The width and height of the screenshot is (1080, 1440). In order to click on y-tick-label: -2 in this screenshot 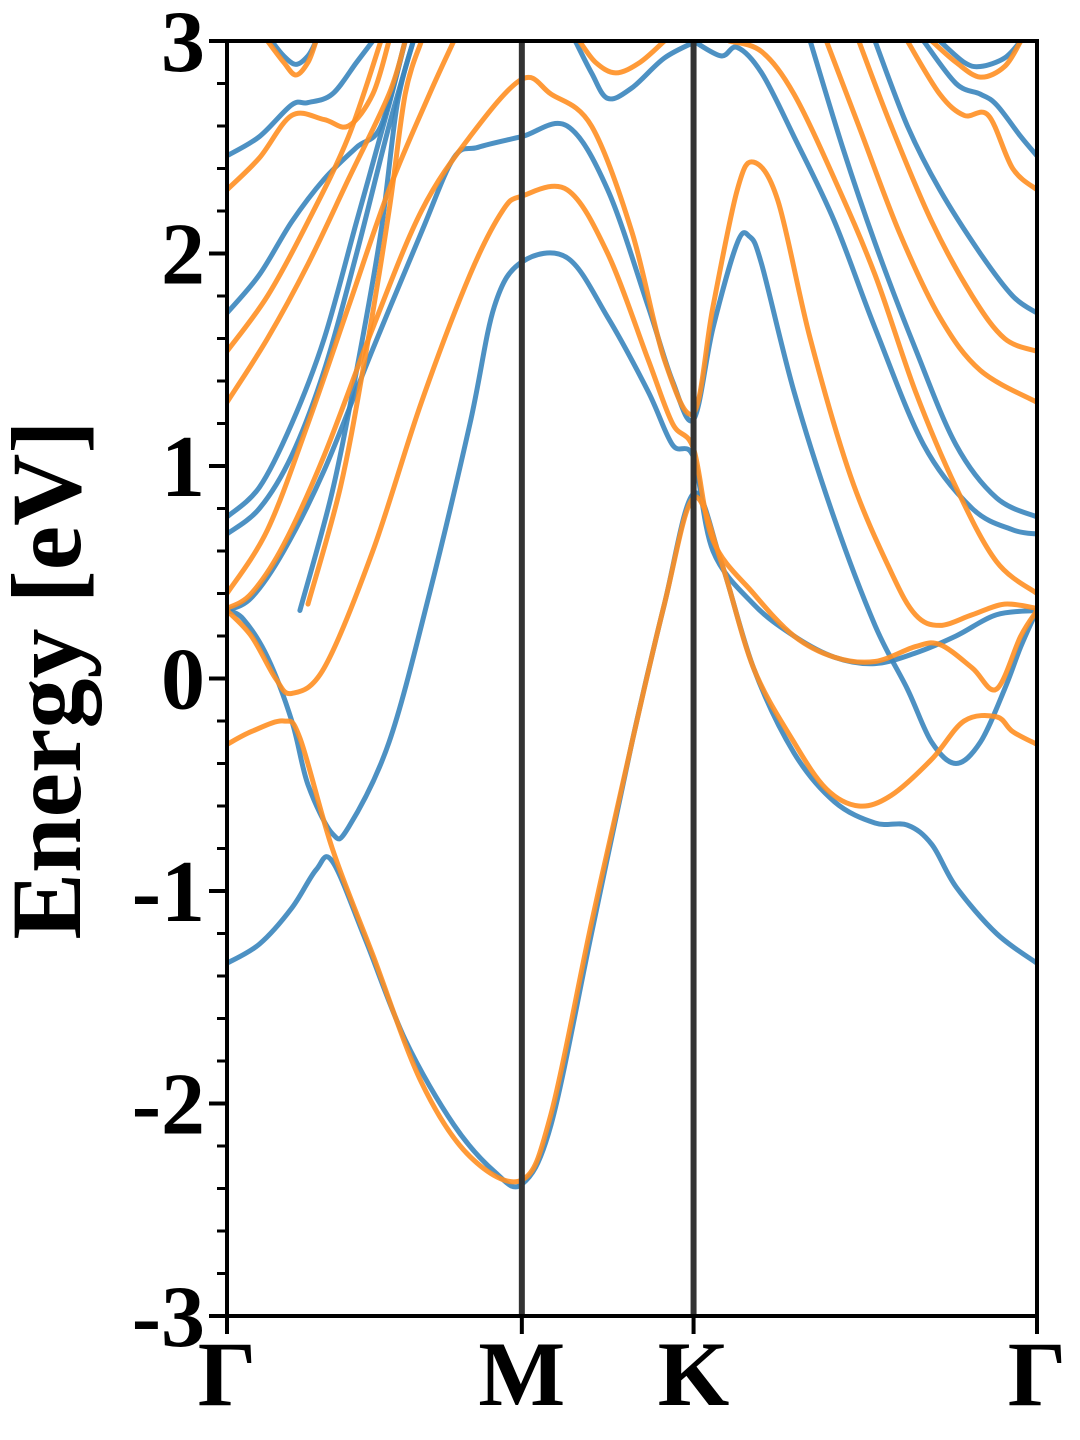, I will do `click(168, 1105)`.